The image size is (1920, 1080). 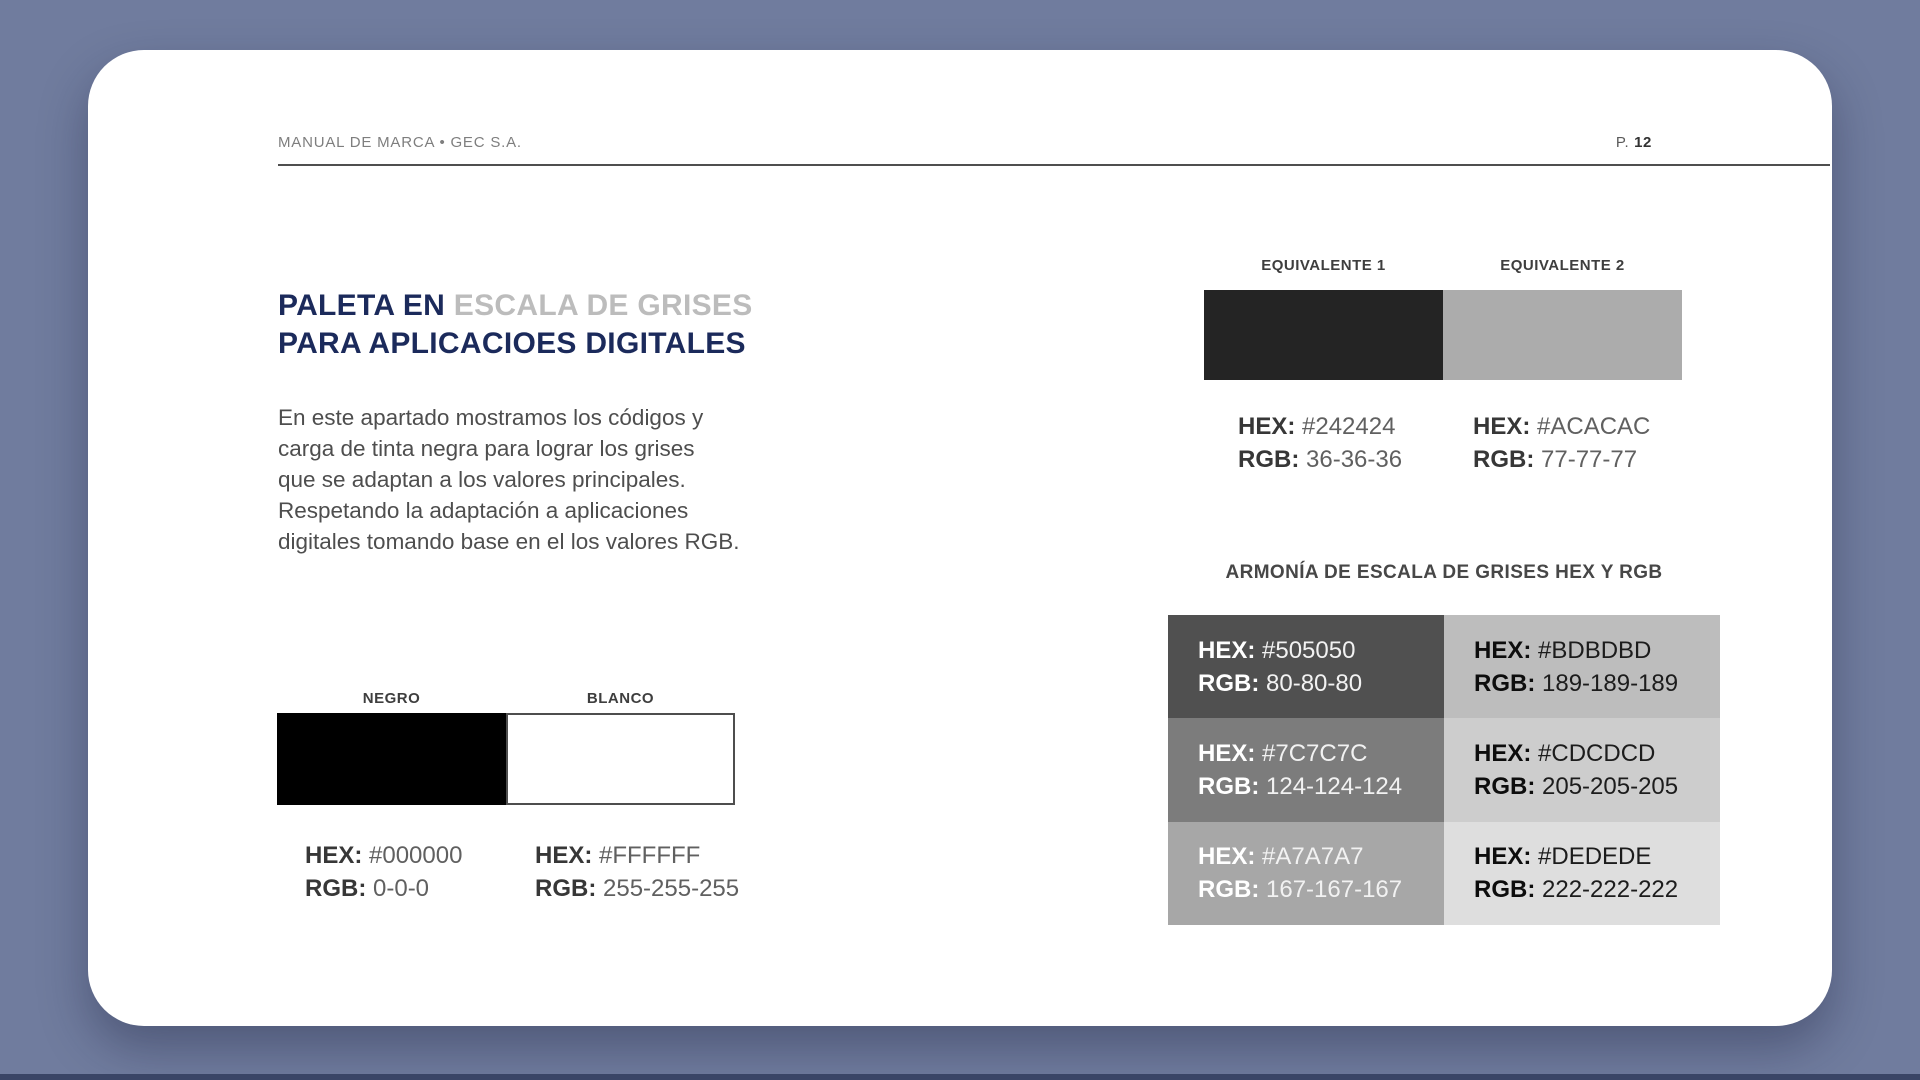 I want to click on header-page-number: P. 12, so click(x=1552, y=142).